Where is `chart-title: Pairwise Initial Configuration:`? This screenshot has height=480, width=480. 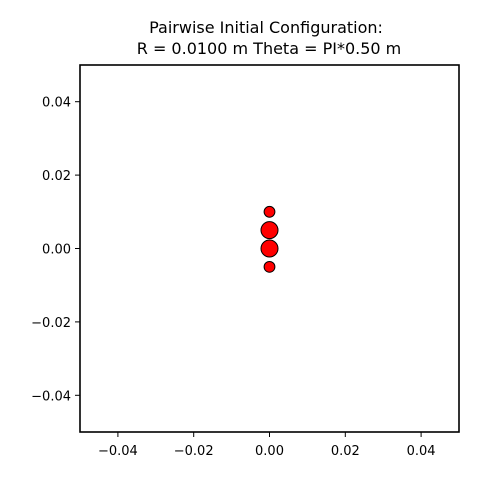
chart-title: Pairwise Initial Configuration: is located at coordinates (266, 27).